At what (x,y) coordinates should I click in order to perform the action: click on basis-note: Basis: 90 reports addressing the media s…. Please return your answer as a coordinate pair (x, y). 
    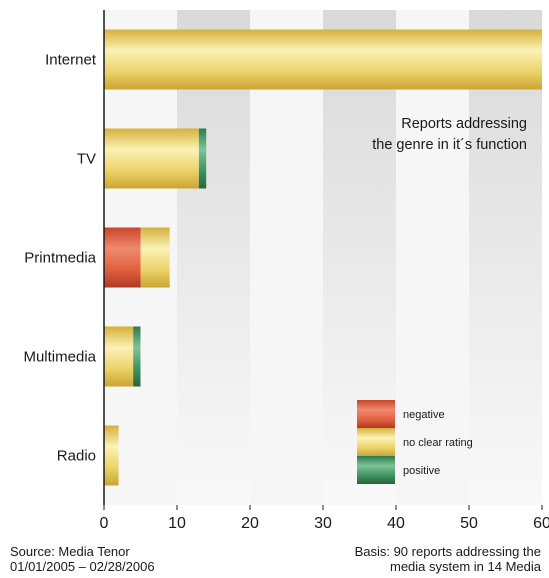
    Looking at the image, I should click on (448, 559).